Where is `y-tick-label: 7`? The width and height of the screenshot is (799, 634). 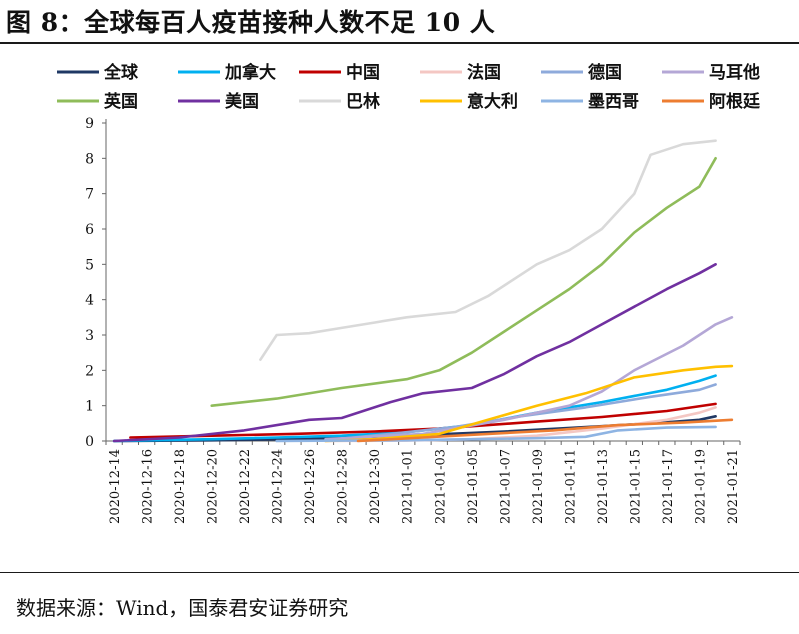 y-tick-label: 7 is located at coordinates (89, 195).